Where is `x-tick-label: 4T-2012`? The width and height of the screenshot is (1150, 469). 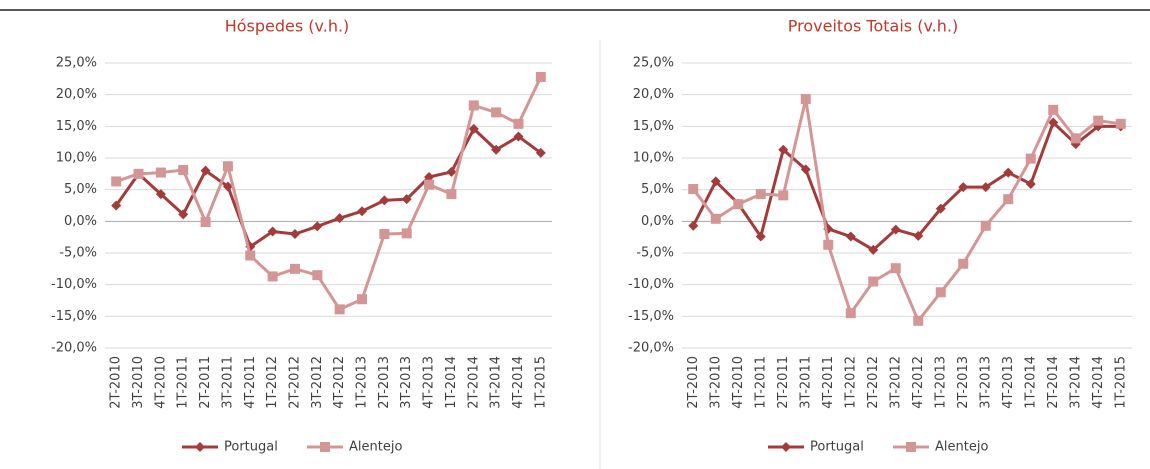 x-tick-label: 4T-2012 is located at coordinates (339, 382).